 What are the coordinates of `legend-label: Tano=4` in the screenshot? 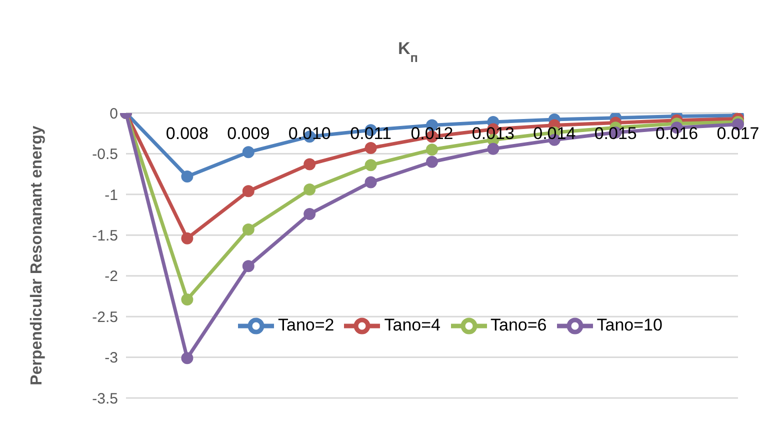 It's located at (412, 324).